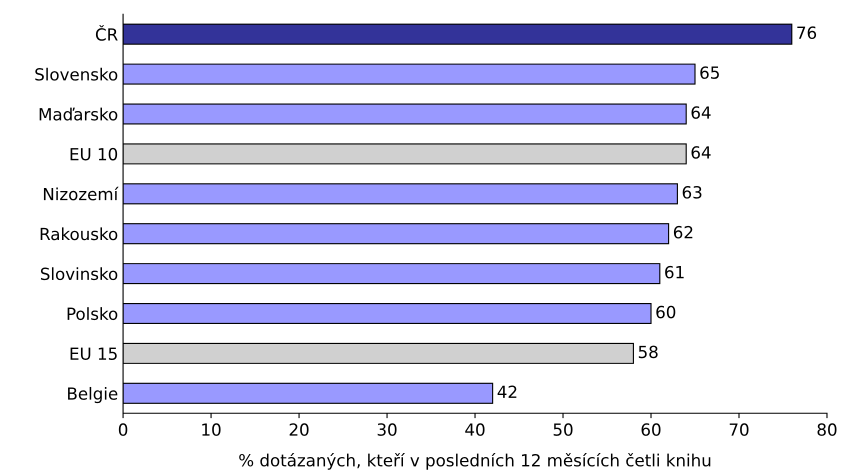 The image size is (843, 475). What do you see at coordinates (475, 429) in the screenshot?
I see `x-tick-label: 40` at bounding box center [475, 429].